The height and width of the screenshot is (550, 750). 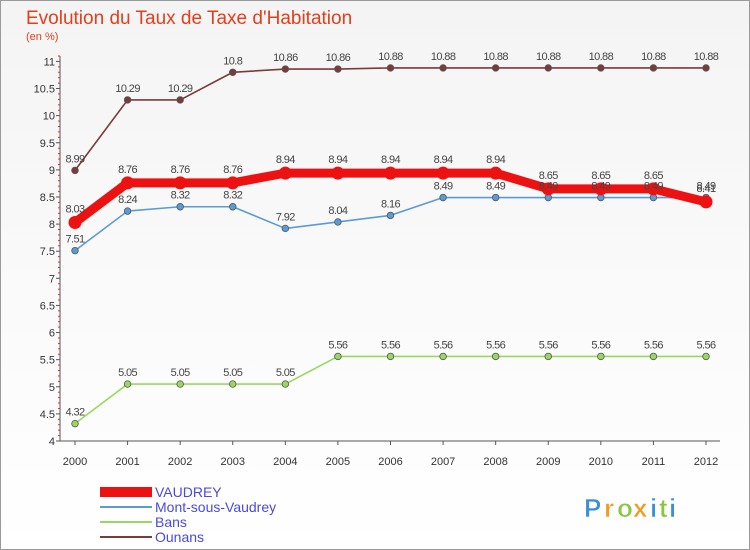 I want to click on logo-letter: o, so click(x=625, y=508).